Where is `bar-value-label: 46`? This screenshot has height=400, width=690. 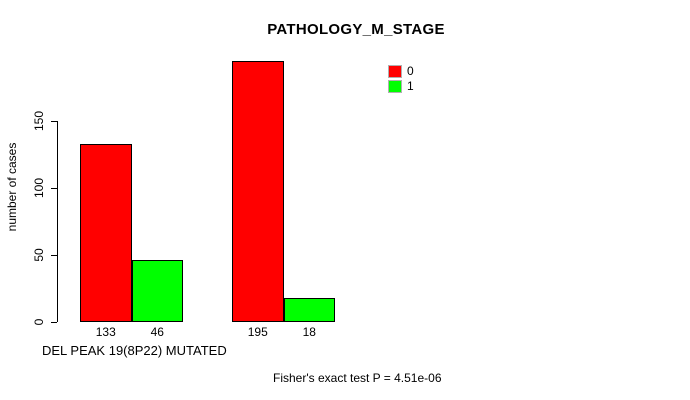
bar-value-label: 46 is located at coordinates (157, 332).